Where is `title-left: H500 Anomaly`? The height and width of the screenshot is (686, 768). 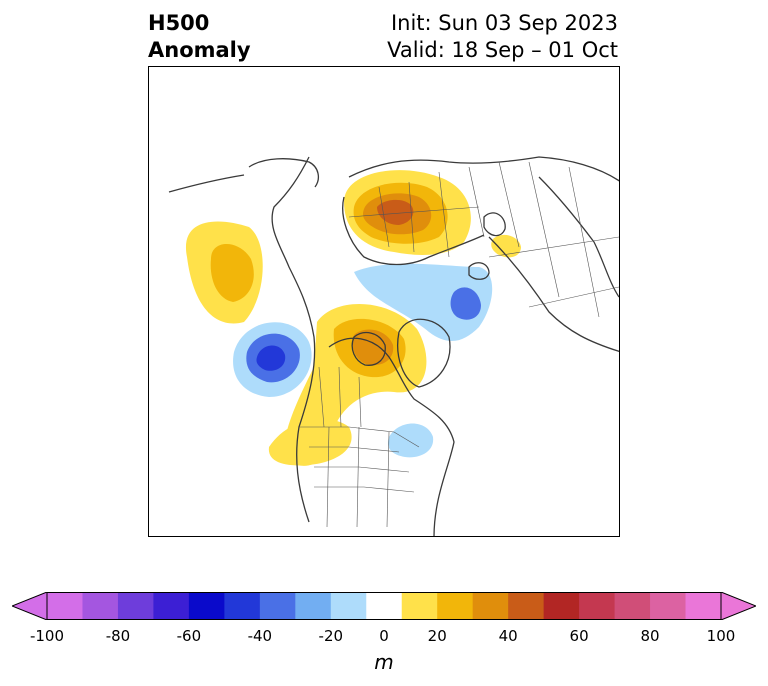 title-left: H500 Anomaly is located at coordinates (199, 37).